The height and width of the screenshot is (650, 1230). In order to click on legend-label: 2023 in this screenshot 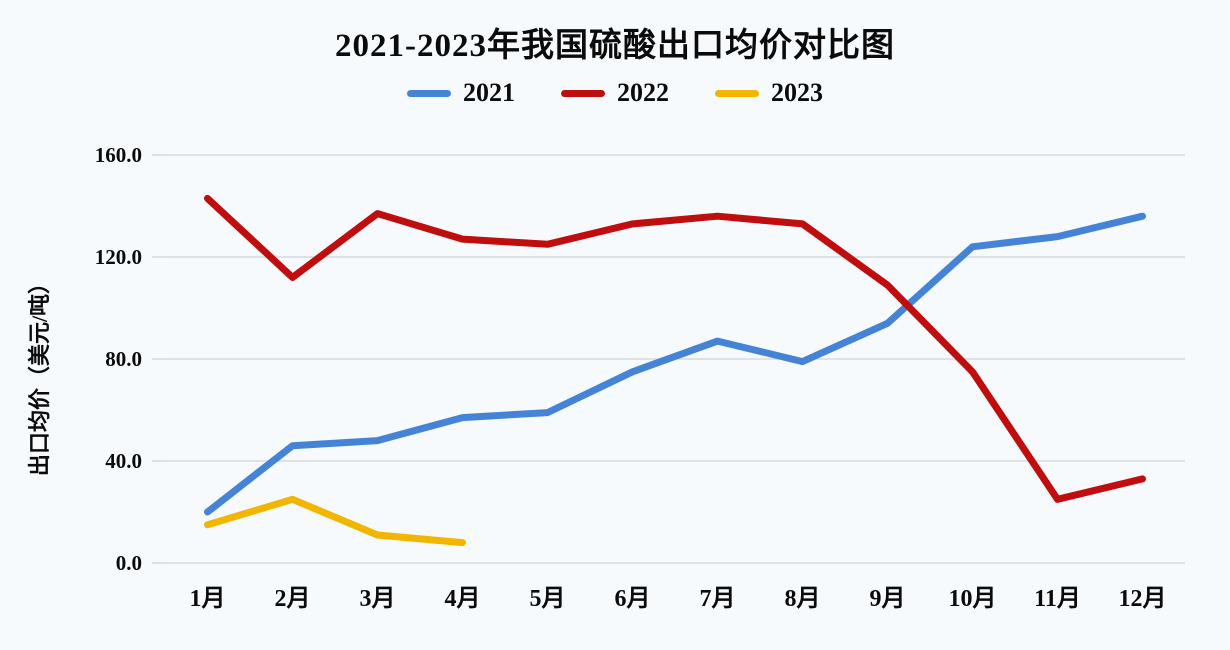, I will do `click(797, 92)`.